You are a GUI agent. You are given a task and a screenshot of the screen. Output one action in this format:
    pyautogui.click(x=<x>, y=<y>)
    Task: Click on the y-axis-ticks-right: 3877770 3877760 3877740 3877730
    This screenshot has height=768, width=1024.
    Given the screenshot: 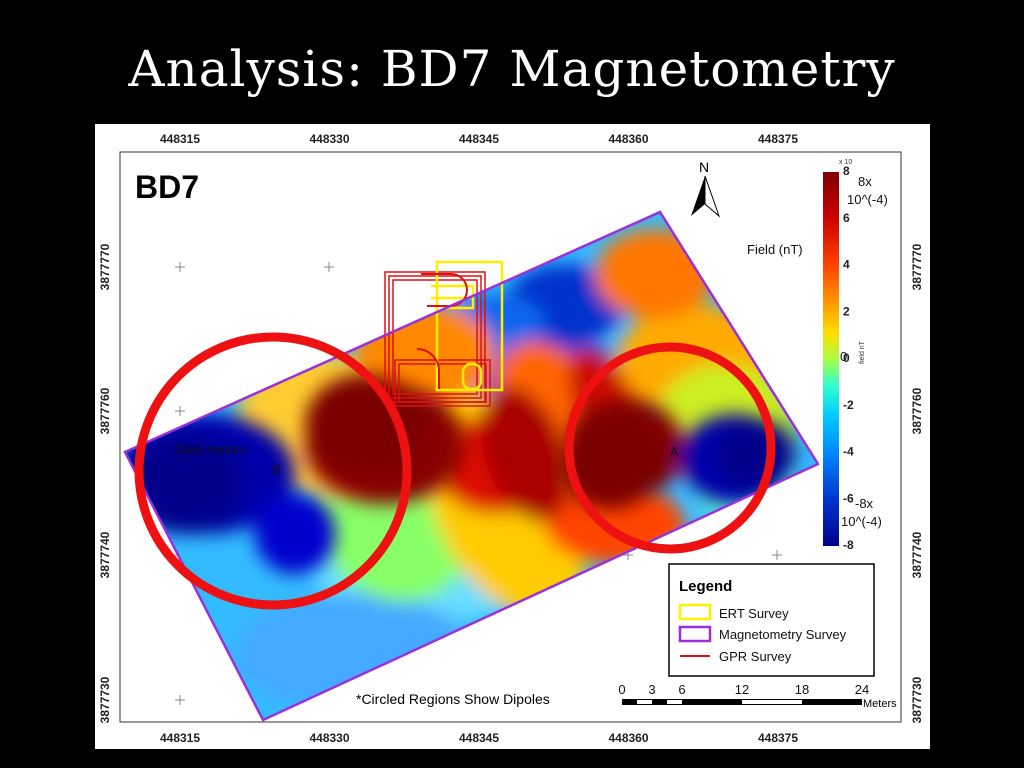 What is the action you would take?
    pyautogui.click(x=917, y=483)
    